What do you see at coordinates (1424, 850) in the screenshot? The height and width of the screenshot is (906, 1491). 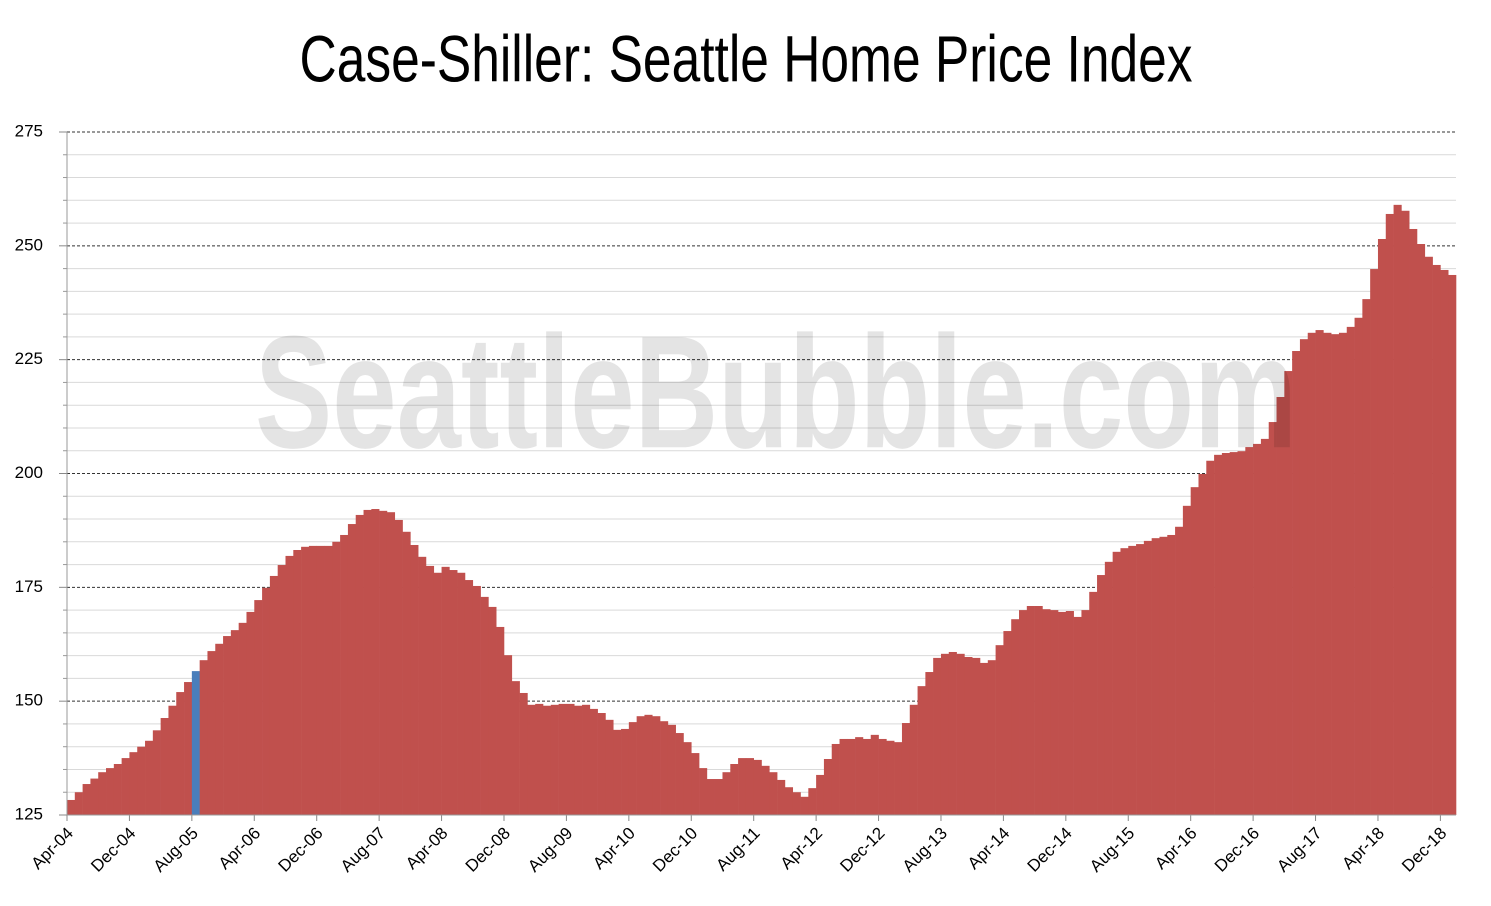 I see `x-tick-label: Dec-18` at bounding box center [1424, 850].